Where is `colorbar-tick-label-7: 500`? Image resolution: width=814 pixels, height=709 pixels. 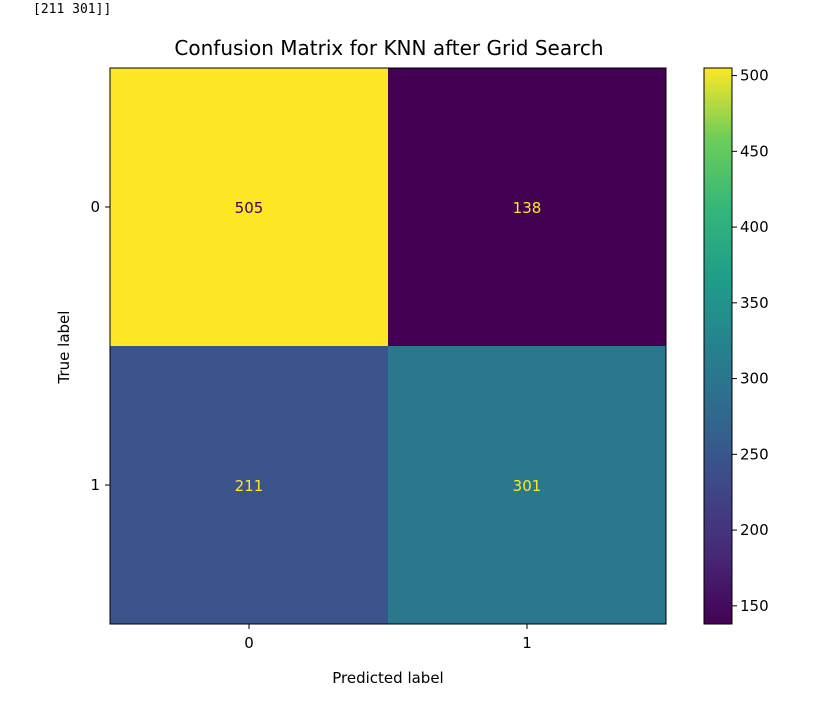
colorbar-tick-label-7: 500 is located at coordinates (754, 76).